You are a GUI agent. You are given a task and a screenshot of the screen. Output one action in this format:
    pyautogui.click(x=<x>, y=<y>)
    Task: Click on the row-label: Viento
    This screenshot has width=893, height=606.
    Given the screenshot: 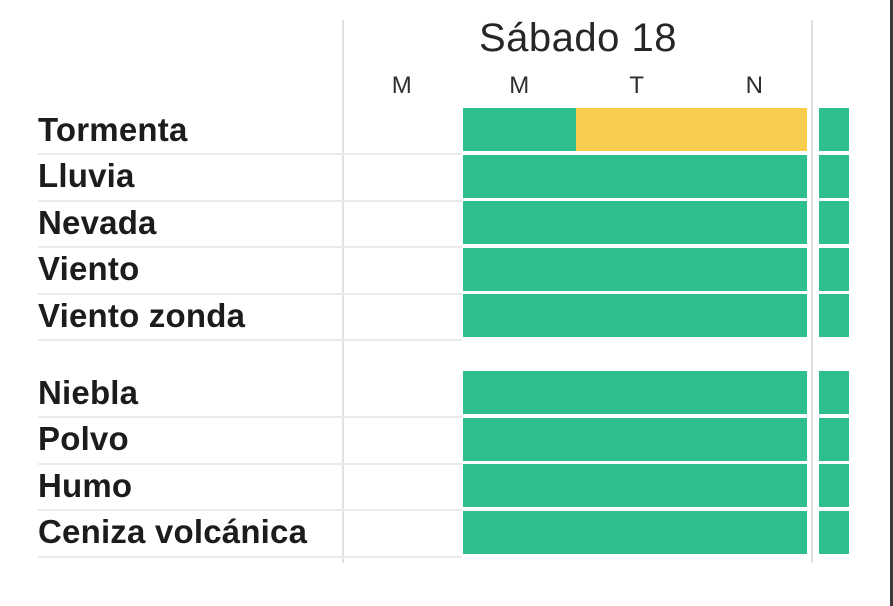 What is the action you would take?
    pyautogui.click(x=89, y=268)
    